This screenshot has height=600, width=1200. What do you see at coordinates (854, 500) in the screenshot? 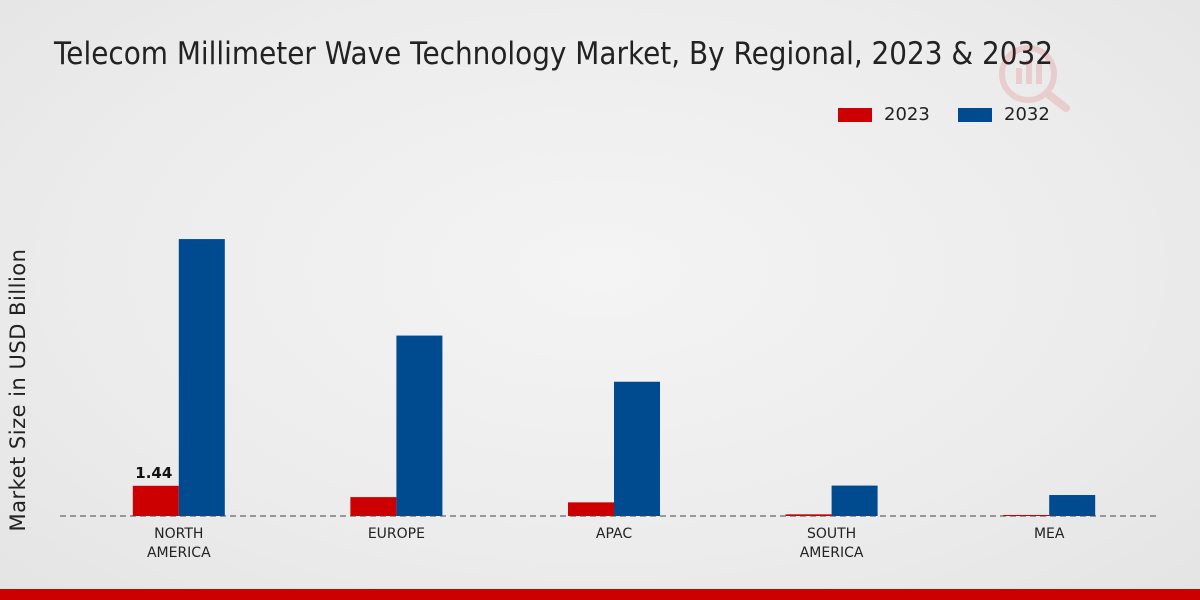
I see `bar-2032-south-america` at bounding box center [854, 500].